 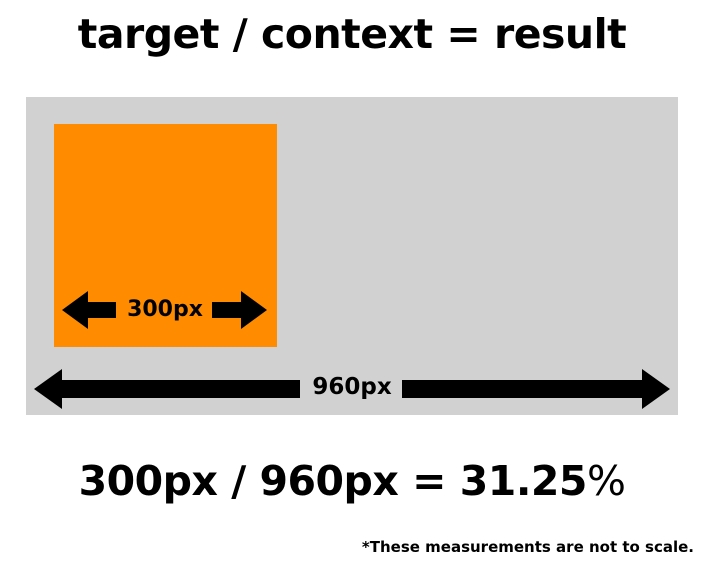 I want to click on target-width-arrow-right, so click(x=239, y=310).